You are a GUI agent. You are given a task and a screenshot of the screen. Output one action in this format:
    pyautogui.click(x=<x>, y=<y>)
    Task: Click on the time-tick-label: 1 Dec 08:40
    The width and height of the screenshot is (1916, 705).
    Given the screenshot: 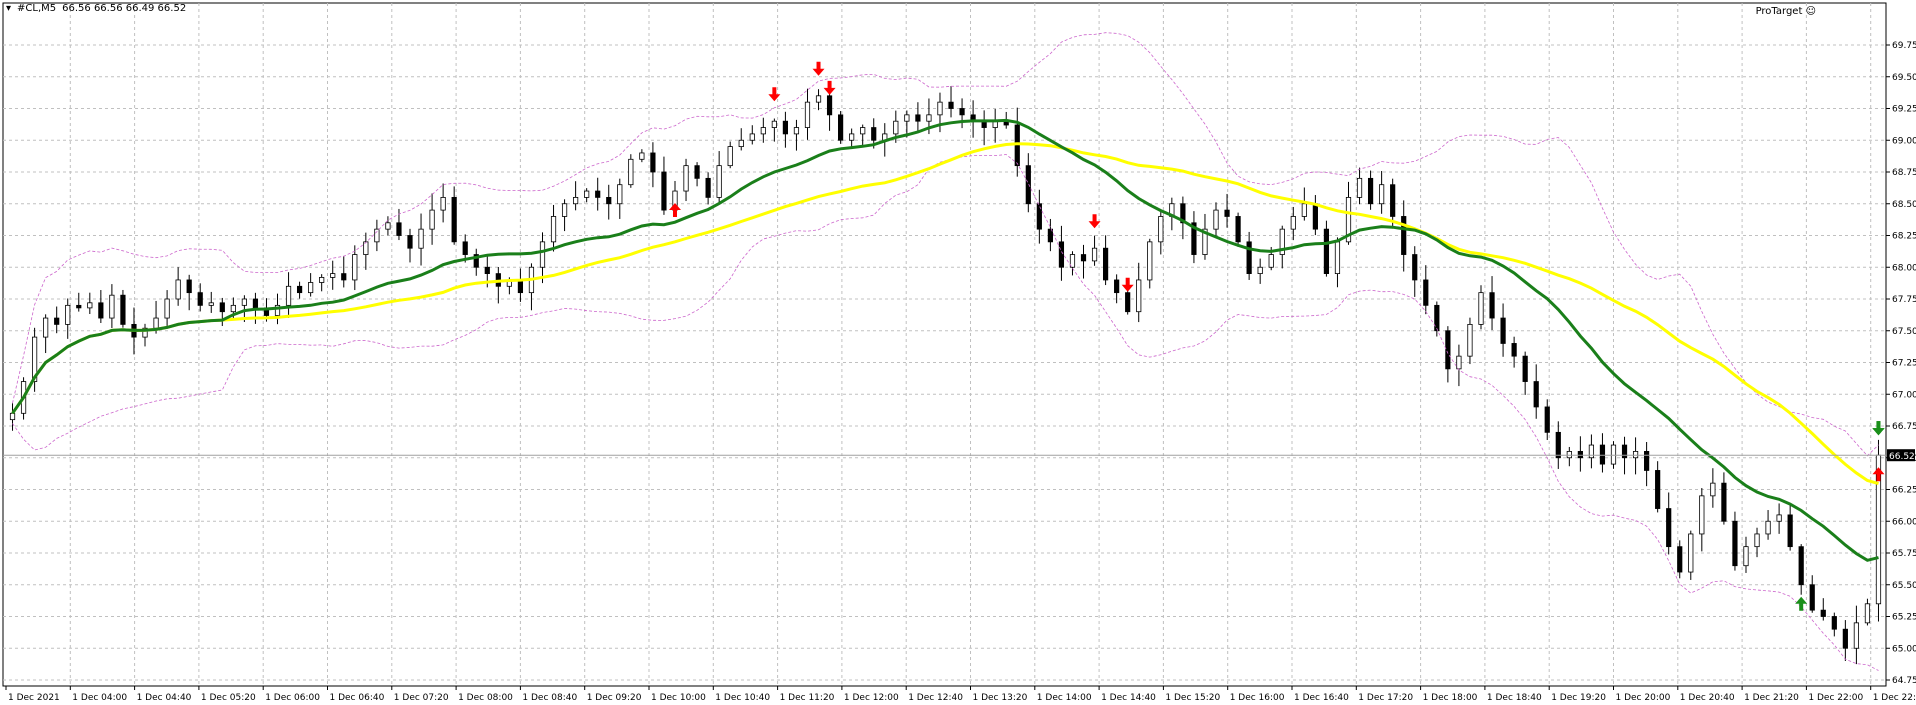 What is the action you would take?
    pyautogui.click(x=549, y=698)
    